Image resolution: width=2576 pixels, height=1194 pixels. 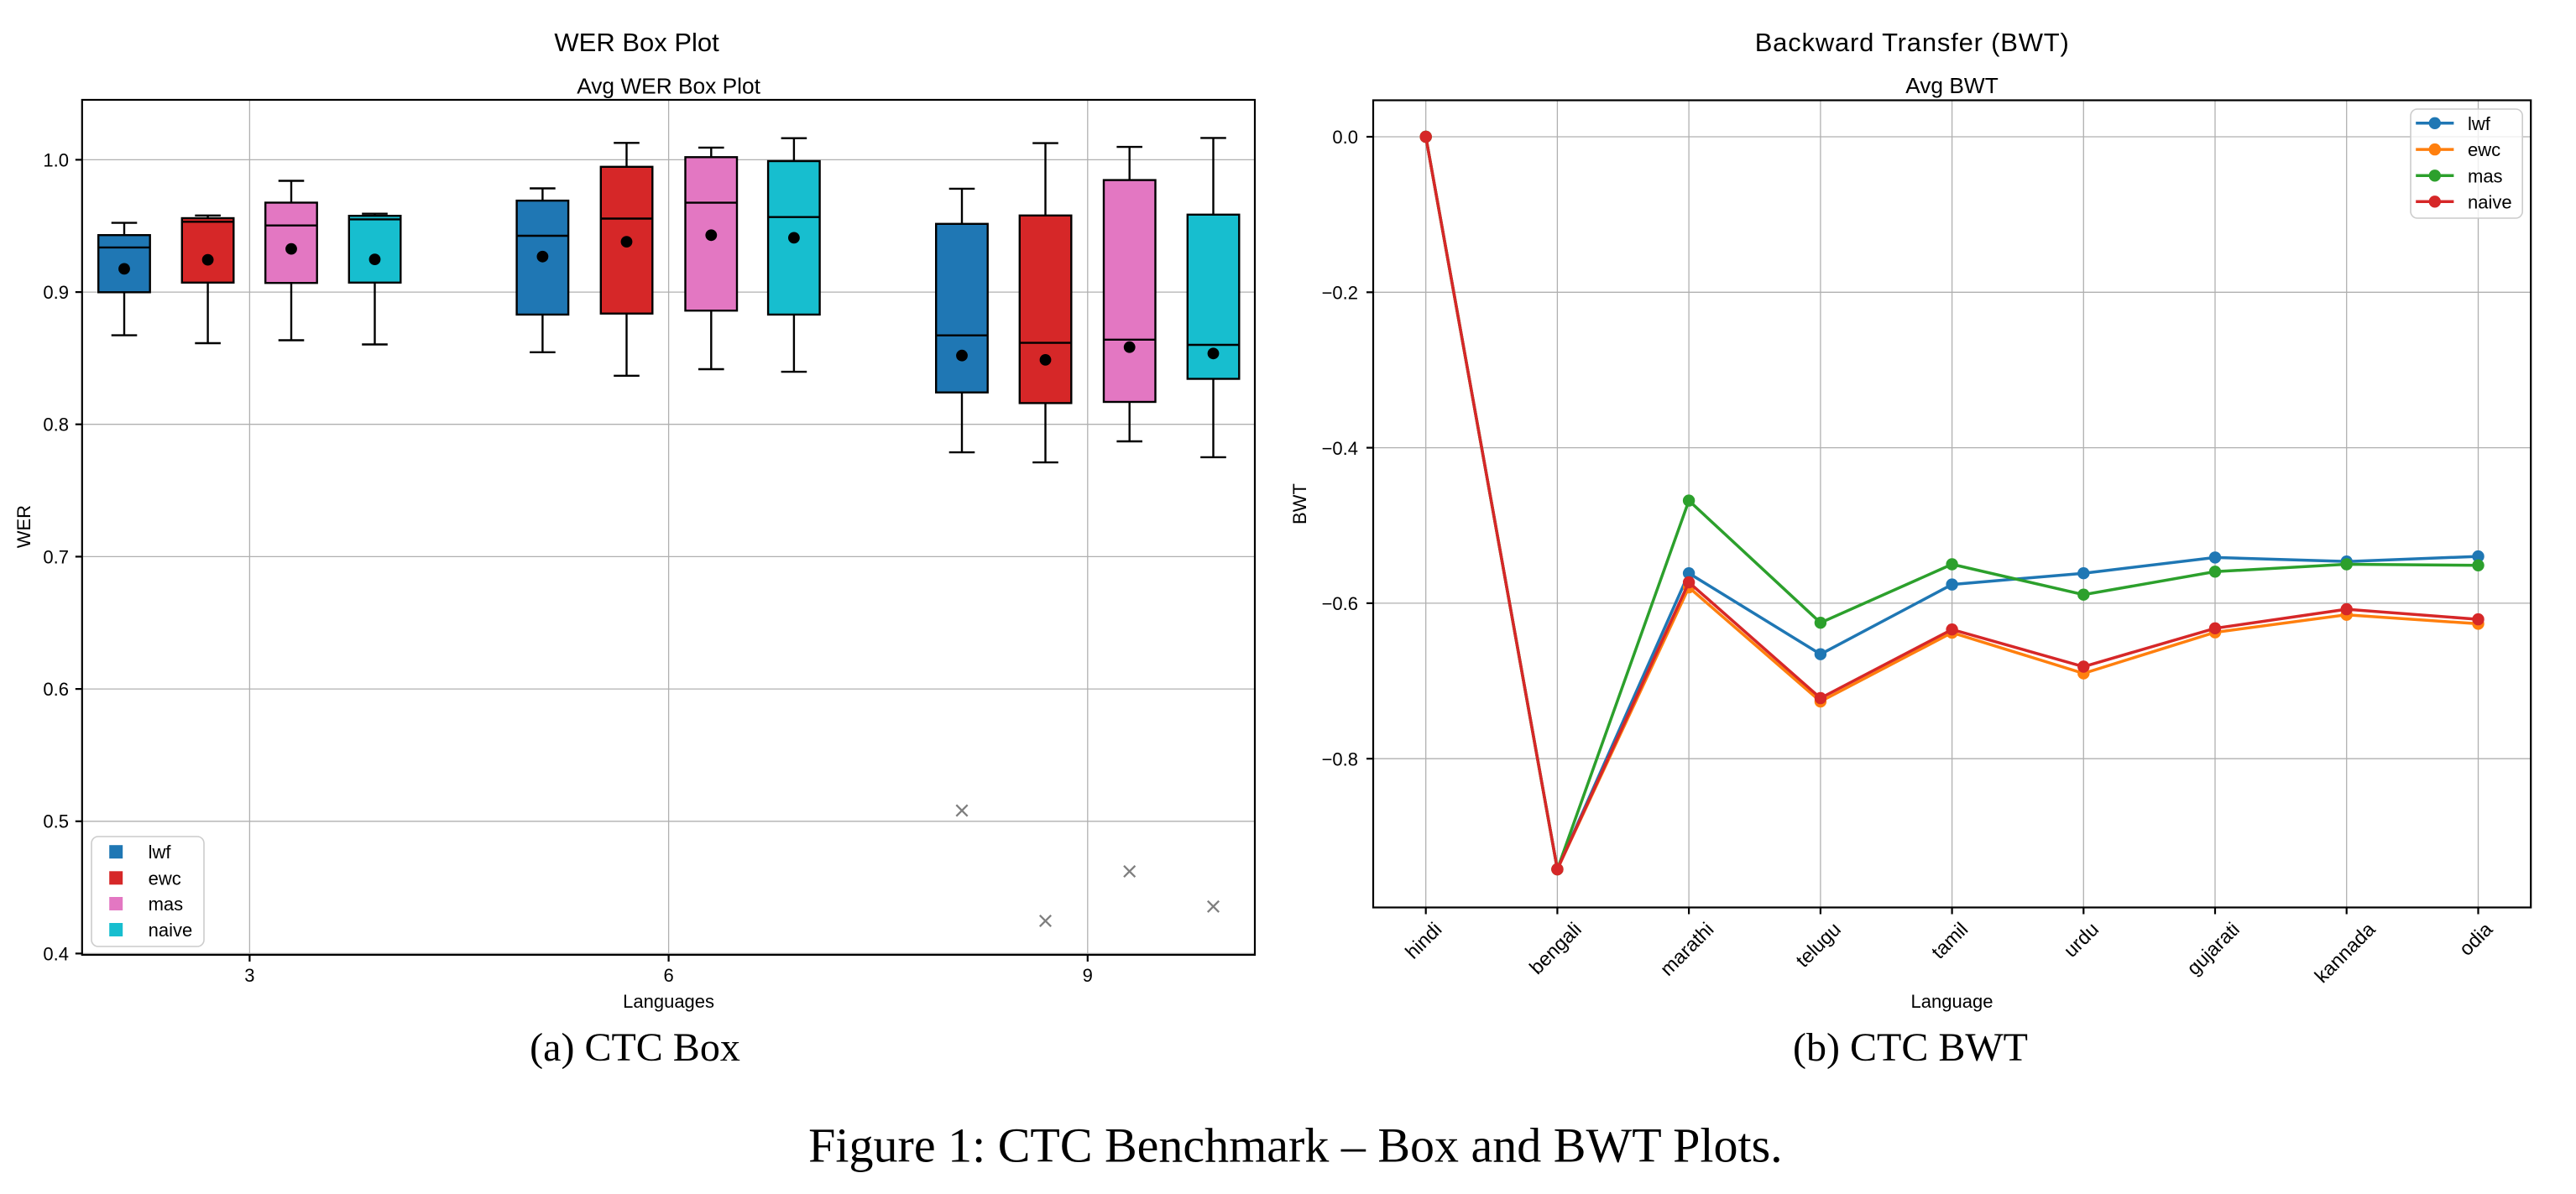 I want to click on svg-text: BWT, so click(x=1299, y=503).